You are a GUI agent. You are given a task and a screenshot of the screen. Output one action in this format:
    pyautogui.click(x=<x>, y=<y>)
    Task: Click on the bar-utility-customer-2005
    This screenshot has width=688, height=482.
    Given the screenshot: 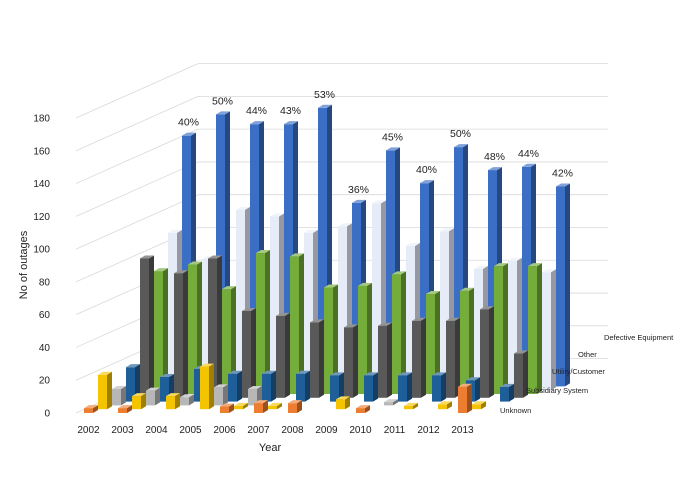 What is the action you would take?
    pyautogui.click(x=235, y=386)
    